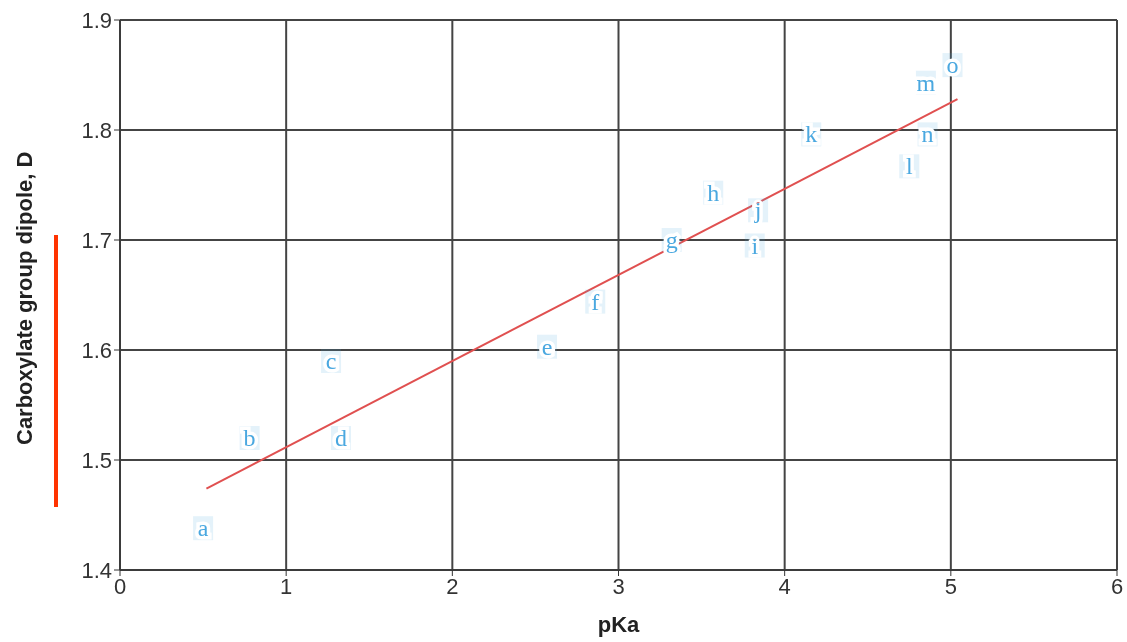 Image resolution: width=1127 pixels, height=642 pixels. Describe the element at coordinates (619, 624) in the screenshot. I see `x-axis-title: pKa` at that location.